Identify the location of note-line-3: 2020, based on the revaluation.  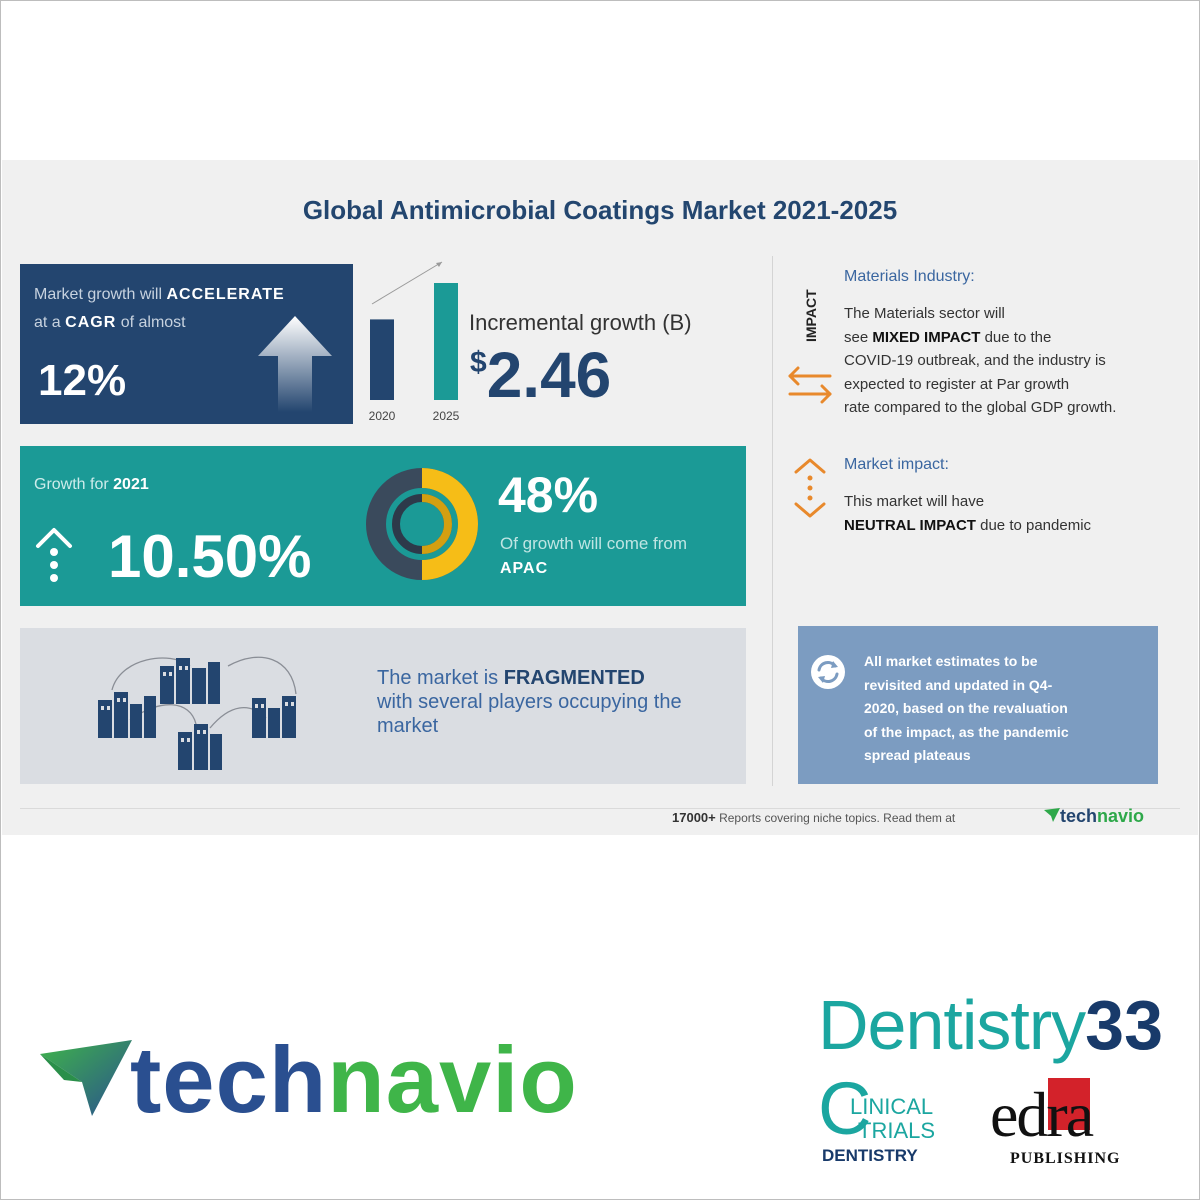
(966, 708).